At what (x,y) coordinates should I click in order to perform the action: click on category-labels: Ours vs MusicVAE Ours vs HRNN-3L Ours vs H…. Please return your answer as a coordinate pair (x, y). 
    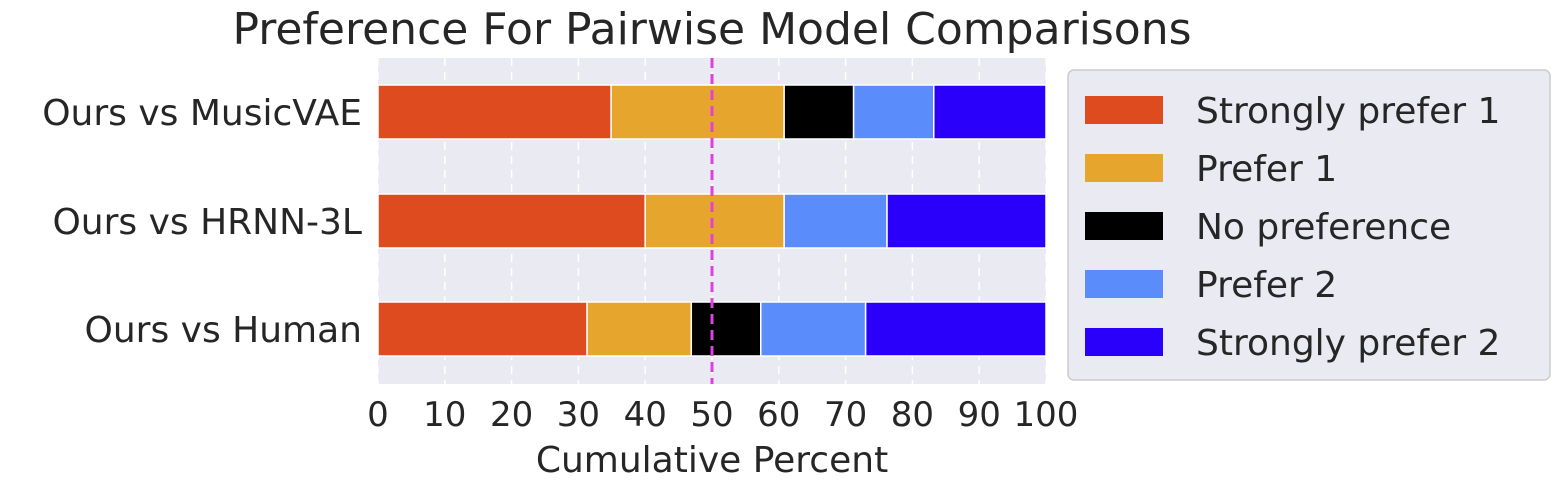
    Looking at the image, I should click on (202, 222).